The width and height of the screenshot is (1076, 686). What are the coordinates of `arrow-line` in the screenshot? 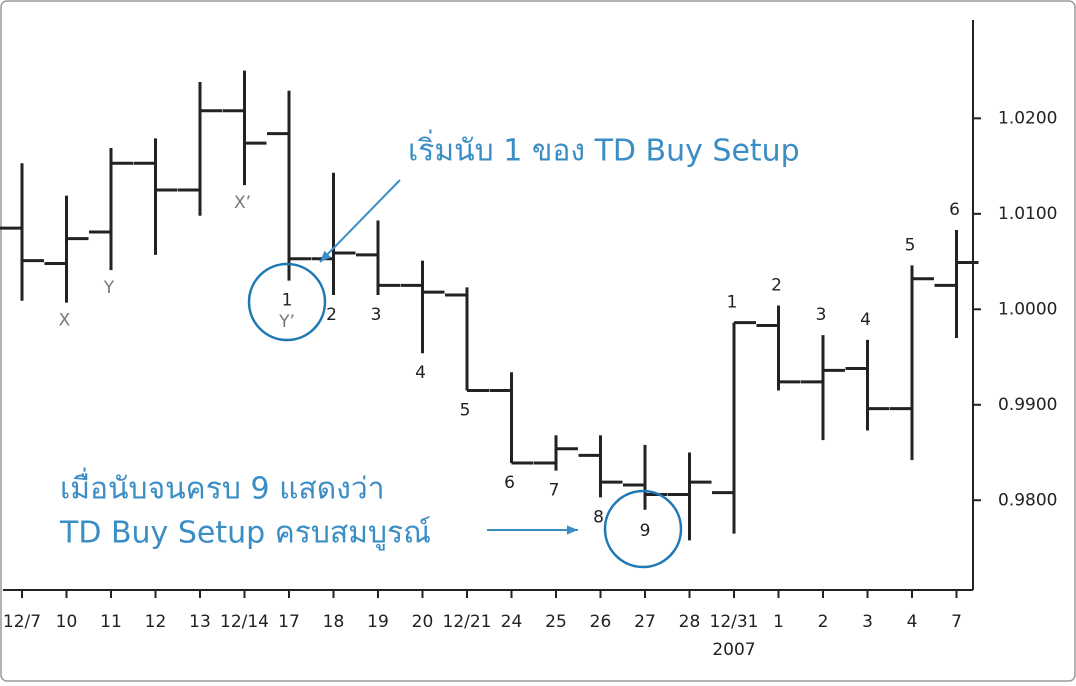 It's located at (360, 221).